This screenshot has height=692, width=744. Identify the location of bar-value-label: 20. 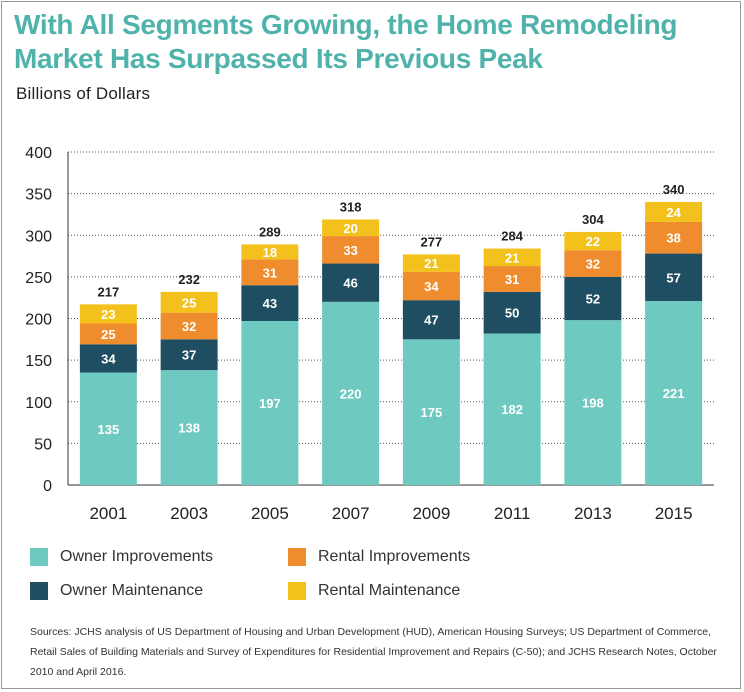
(350, 228).